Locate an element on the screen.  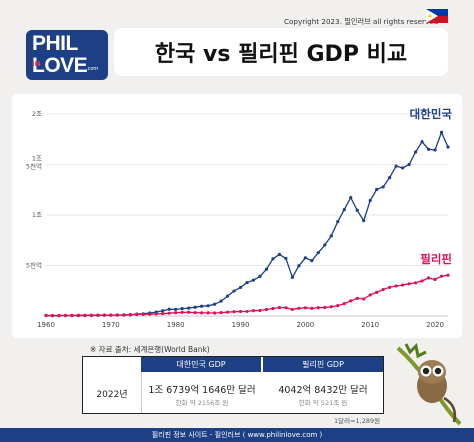
philippines-gdp-value: 4042억 8432만 달러 is located at coordinates (323, 390).